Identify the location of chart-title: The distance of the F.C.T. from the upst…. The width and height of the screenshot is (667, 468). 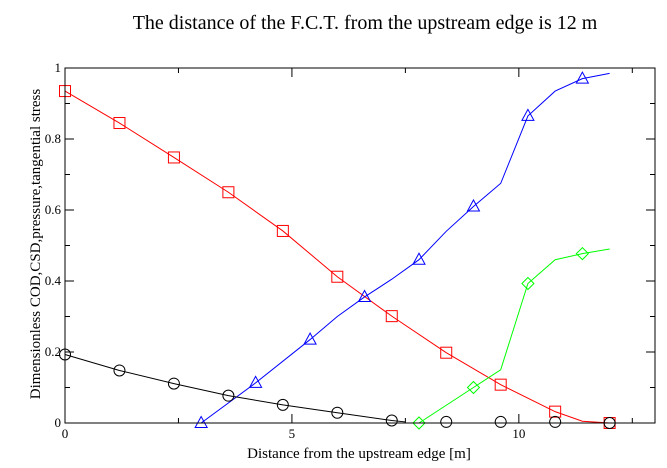
(365, 23).